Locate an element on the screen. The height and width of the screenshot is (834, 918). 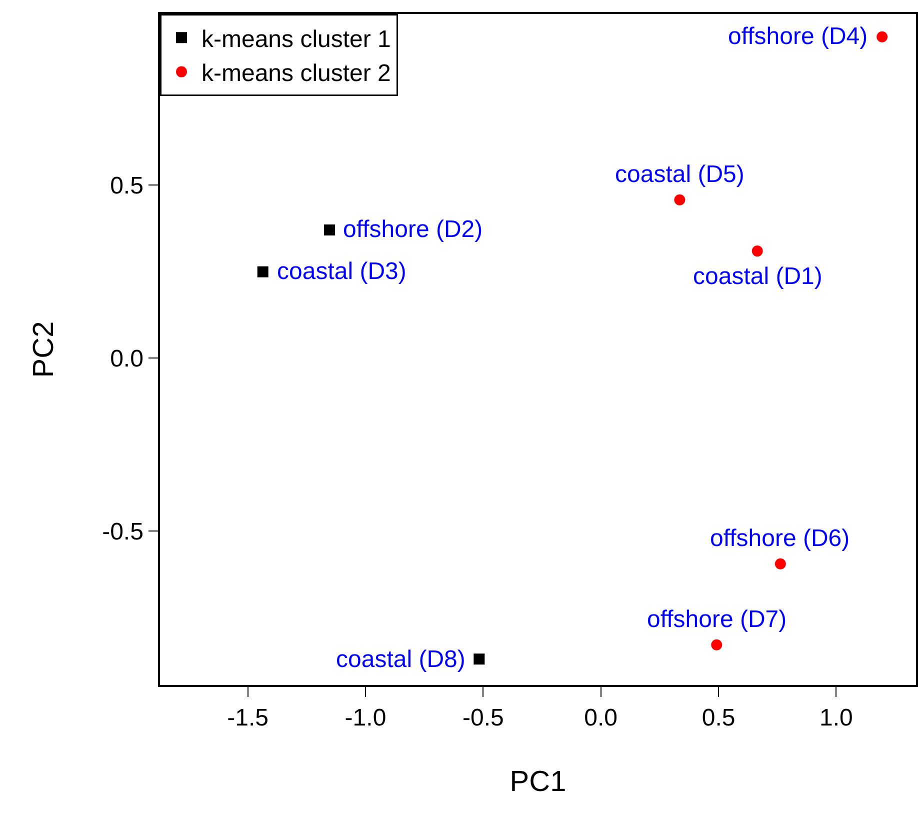
x-tick-label: -1.0 is located at coordinates (365, 718).